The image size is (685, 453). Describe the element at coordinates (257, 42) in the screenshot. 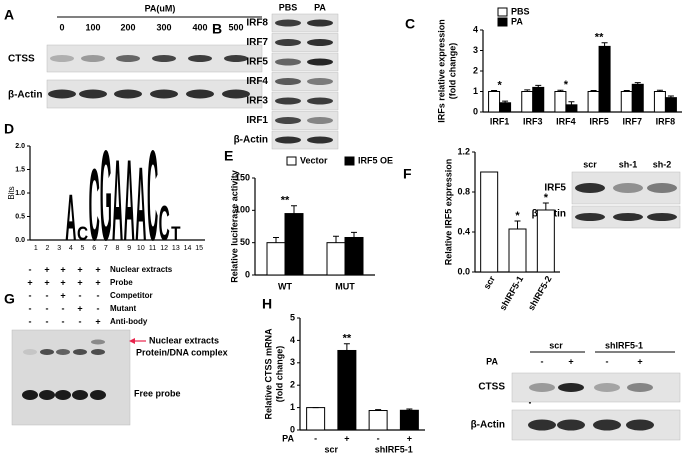

I see `row-label: IRF7` at that location.